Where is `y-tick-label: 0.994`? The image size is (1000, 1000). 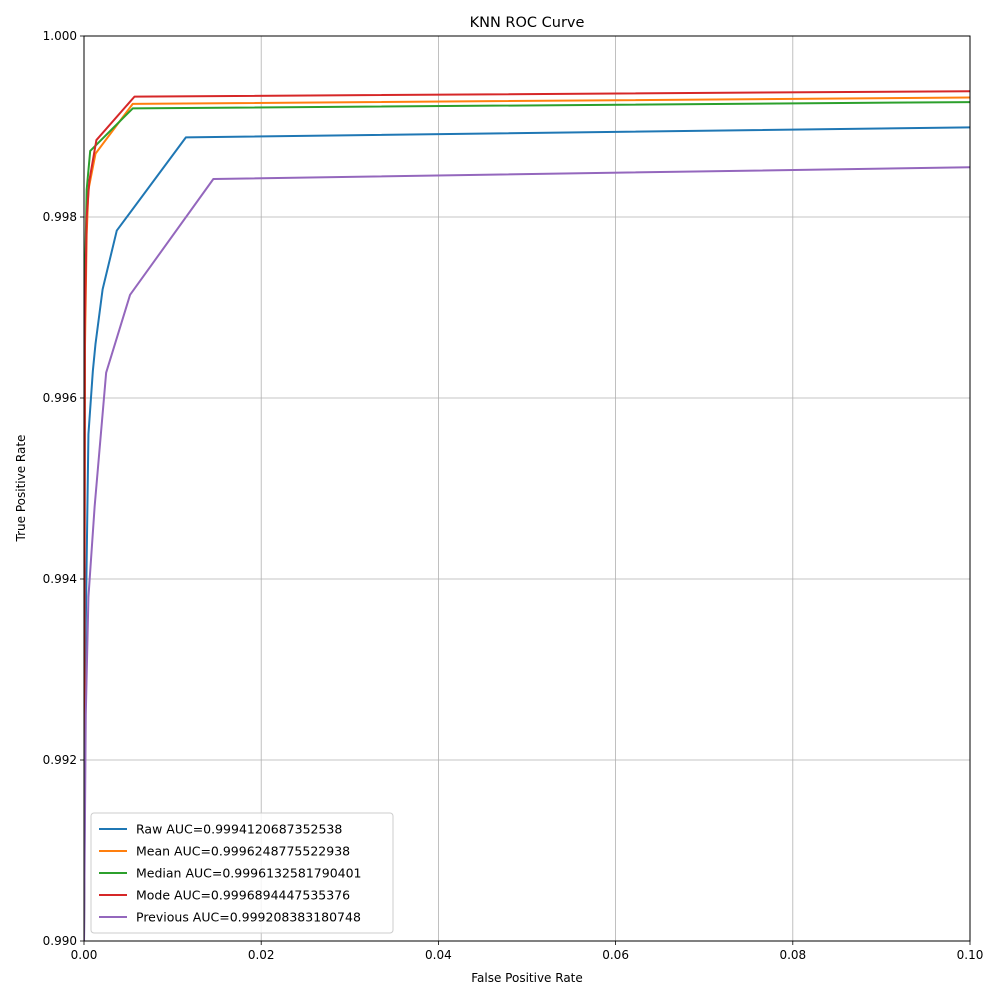 y-tick-label: 0.994 is located at coordinates (60, 579).